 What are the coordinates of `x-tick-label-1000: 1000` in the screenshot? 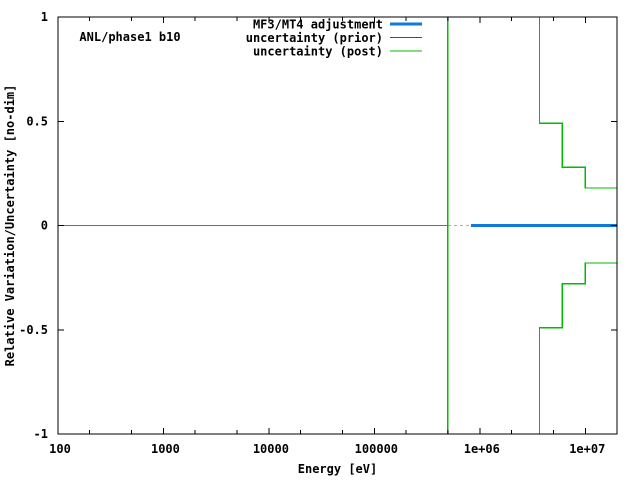 It's located at (165, 449).